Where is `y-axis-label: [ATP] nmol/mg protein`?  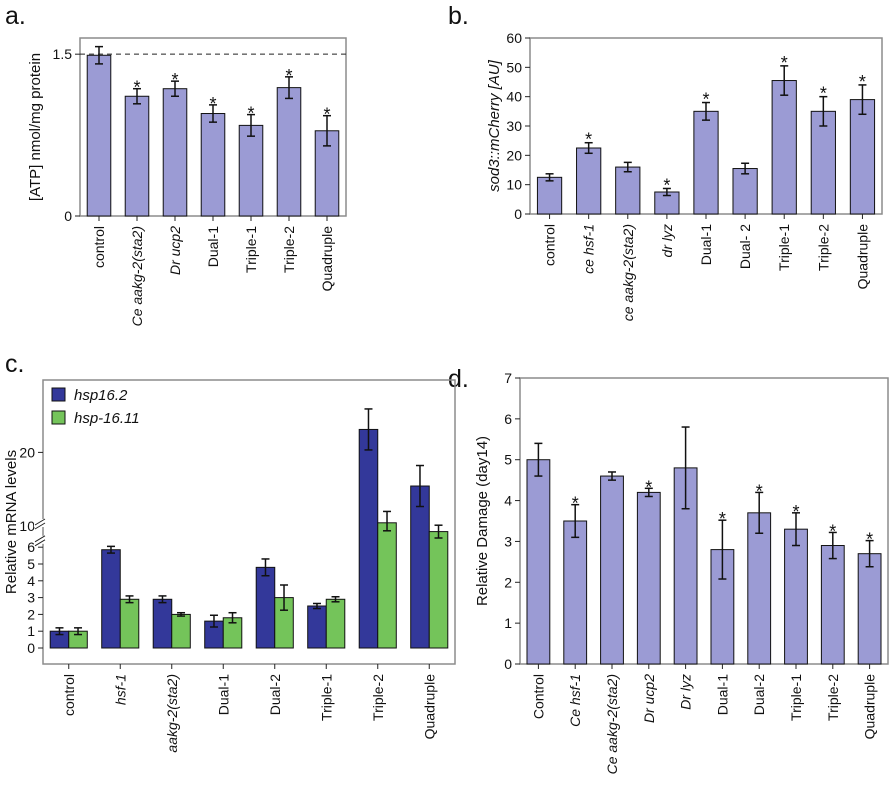
y-axis-label: [ATP] nmol/mg protein is located at coordinates (35, 127).